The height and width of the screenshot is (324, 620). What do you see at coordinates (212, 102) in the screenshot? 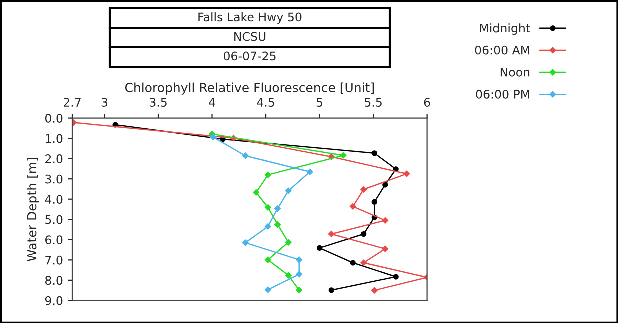
I see `x-tick-label: 4` at bounding box center [212, 102].